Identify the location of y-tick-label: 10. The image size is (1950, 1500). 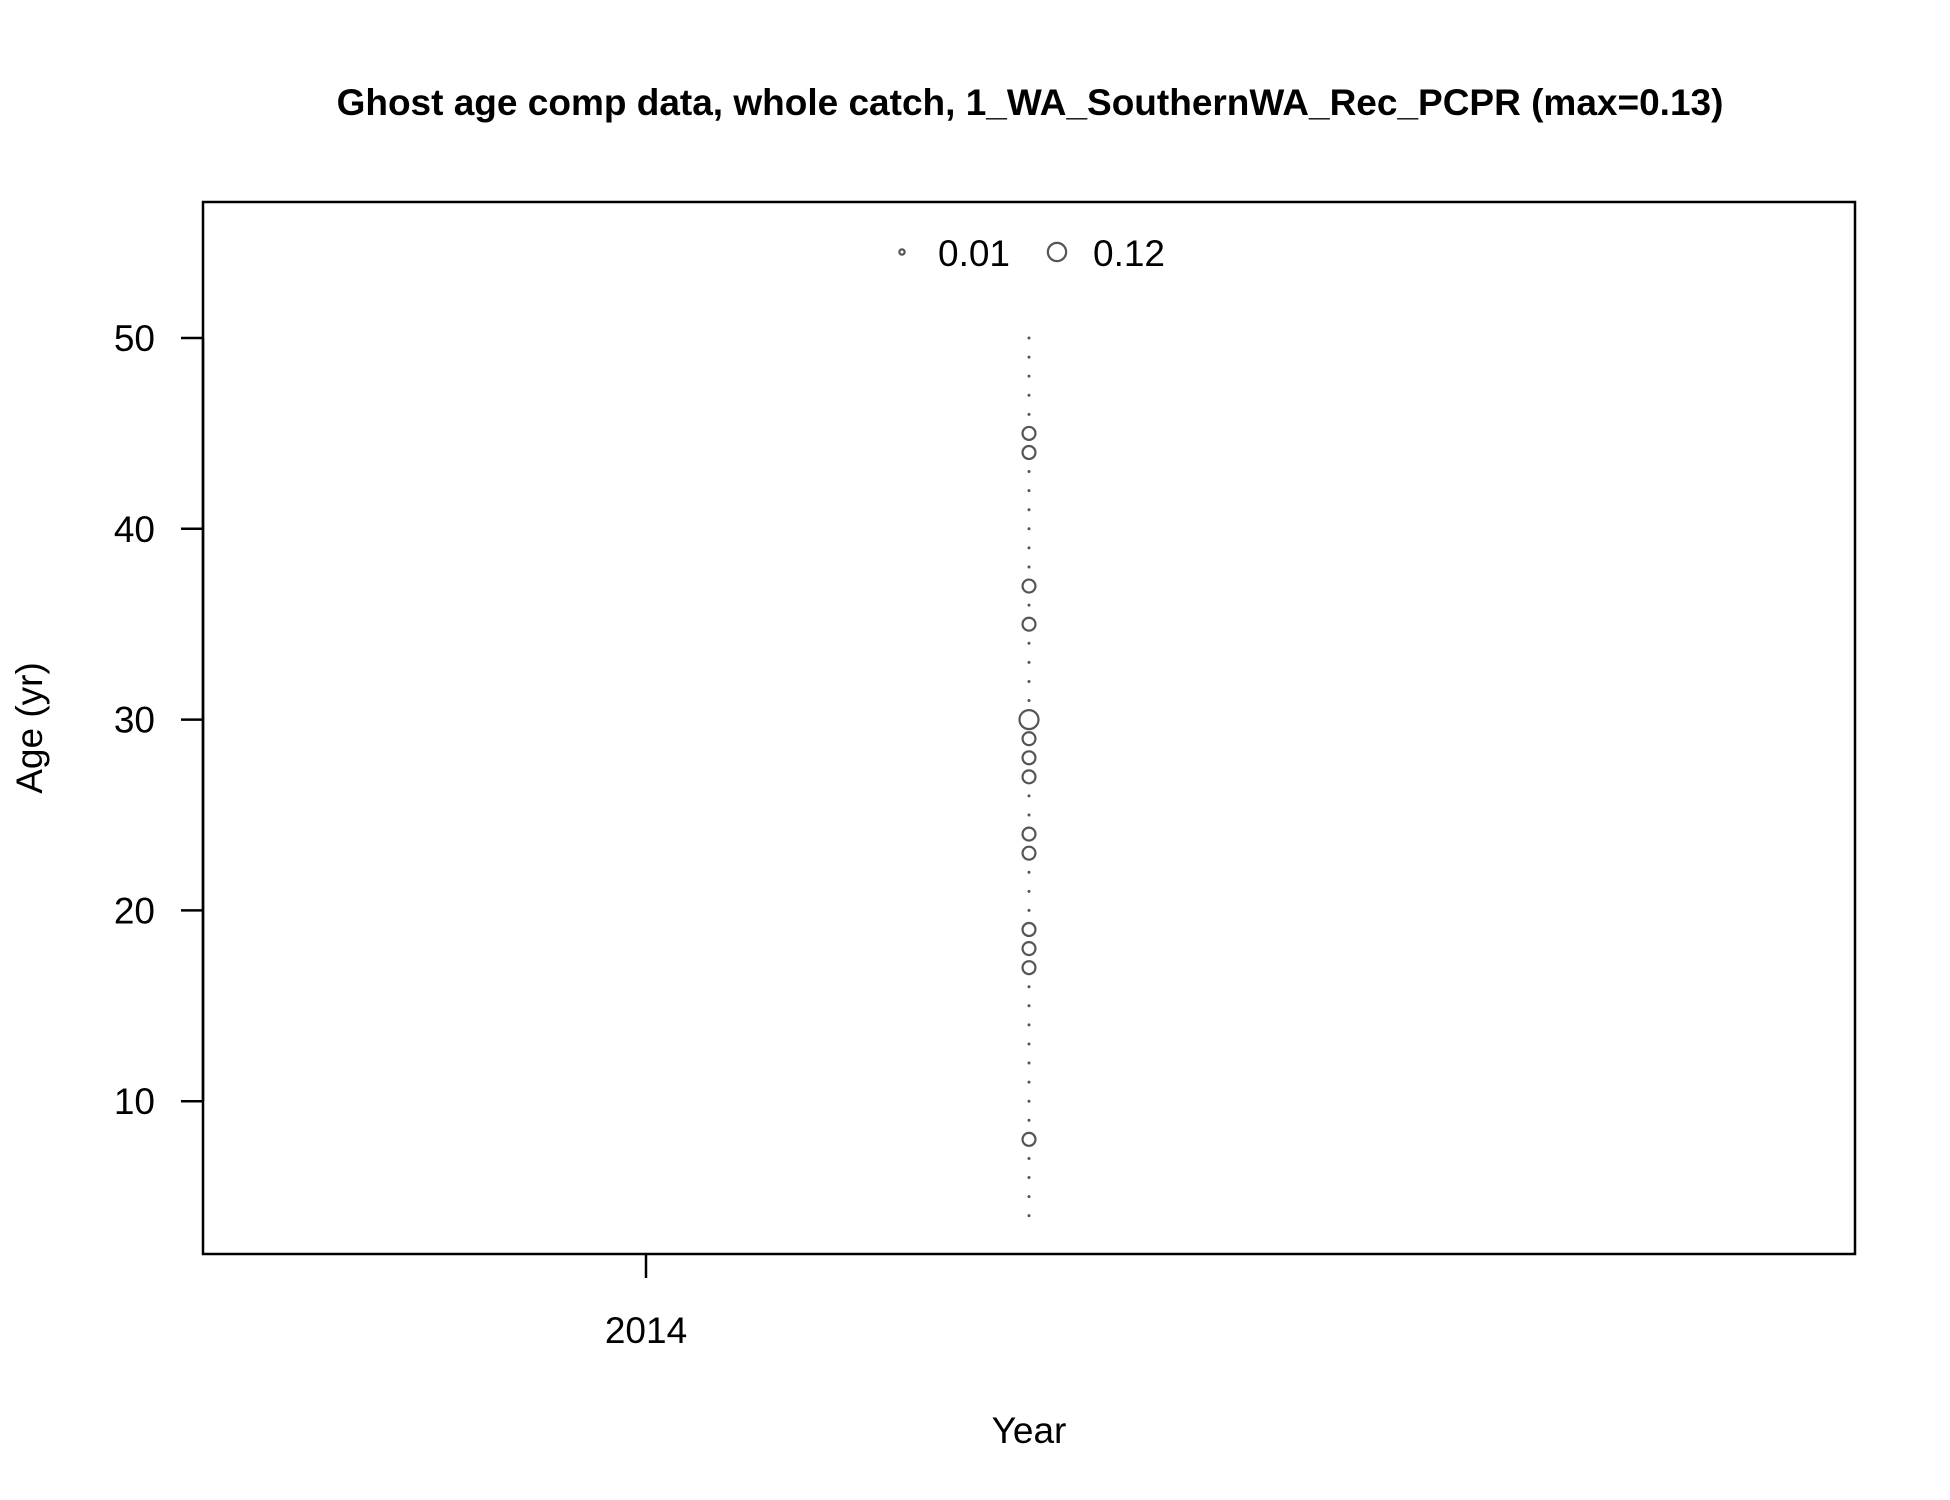
(134, 1101).